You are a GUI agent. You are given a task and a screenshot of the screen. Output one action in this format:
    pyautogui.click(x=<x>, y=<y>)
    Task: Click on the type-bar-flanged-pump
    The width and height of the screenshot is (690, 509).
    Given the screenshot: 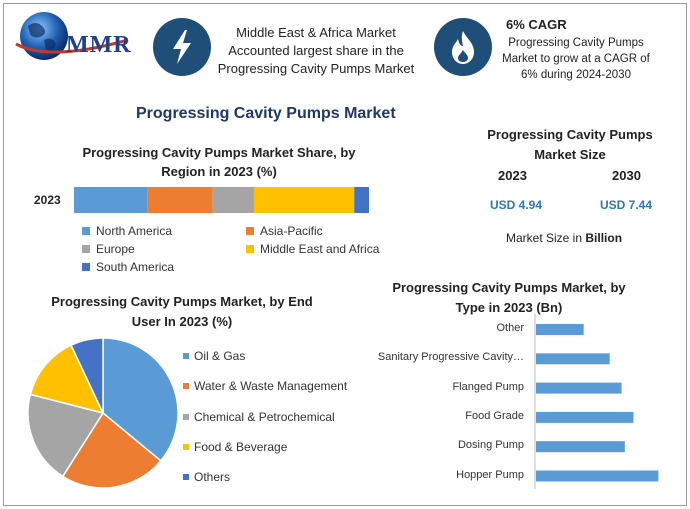 What is the action you would take?
    pyautogui.click(x=579, y=388)
    